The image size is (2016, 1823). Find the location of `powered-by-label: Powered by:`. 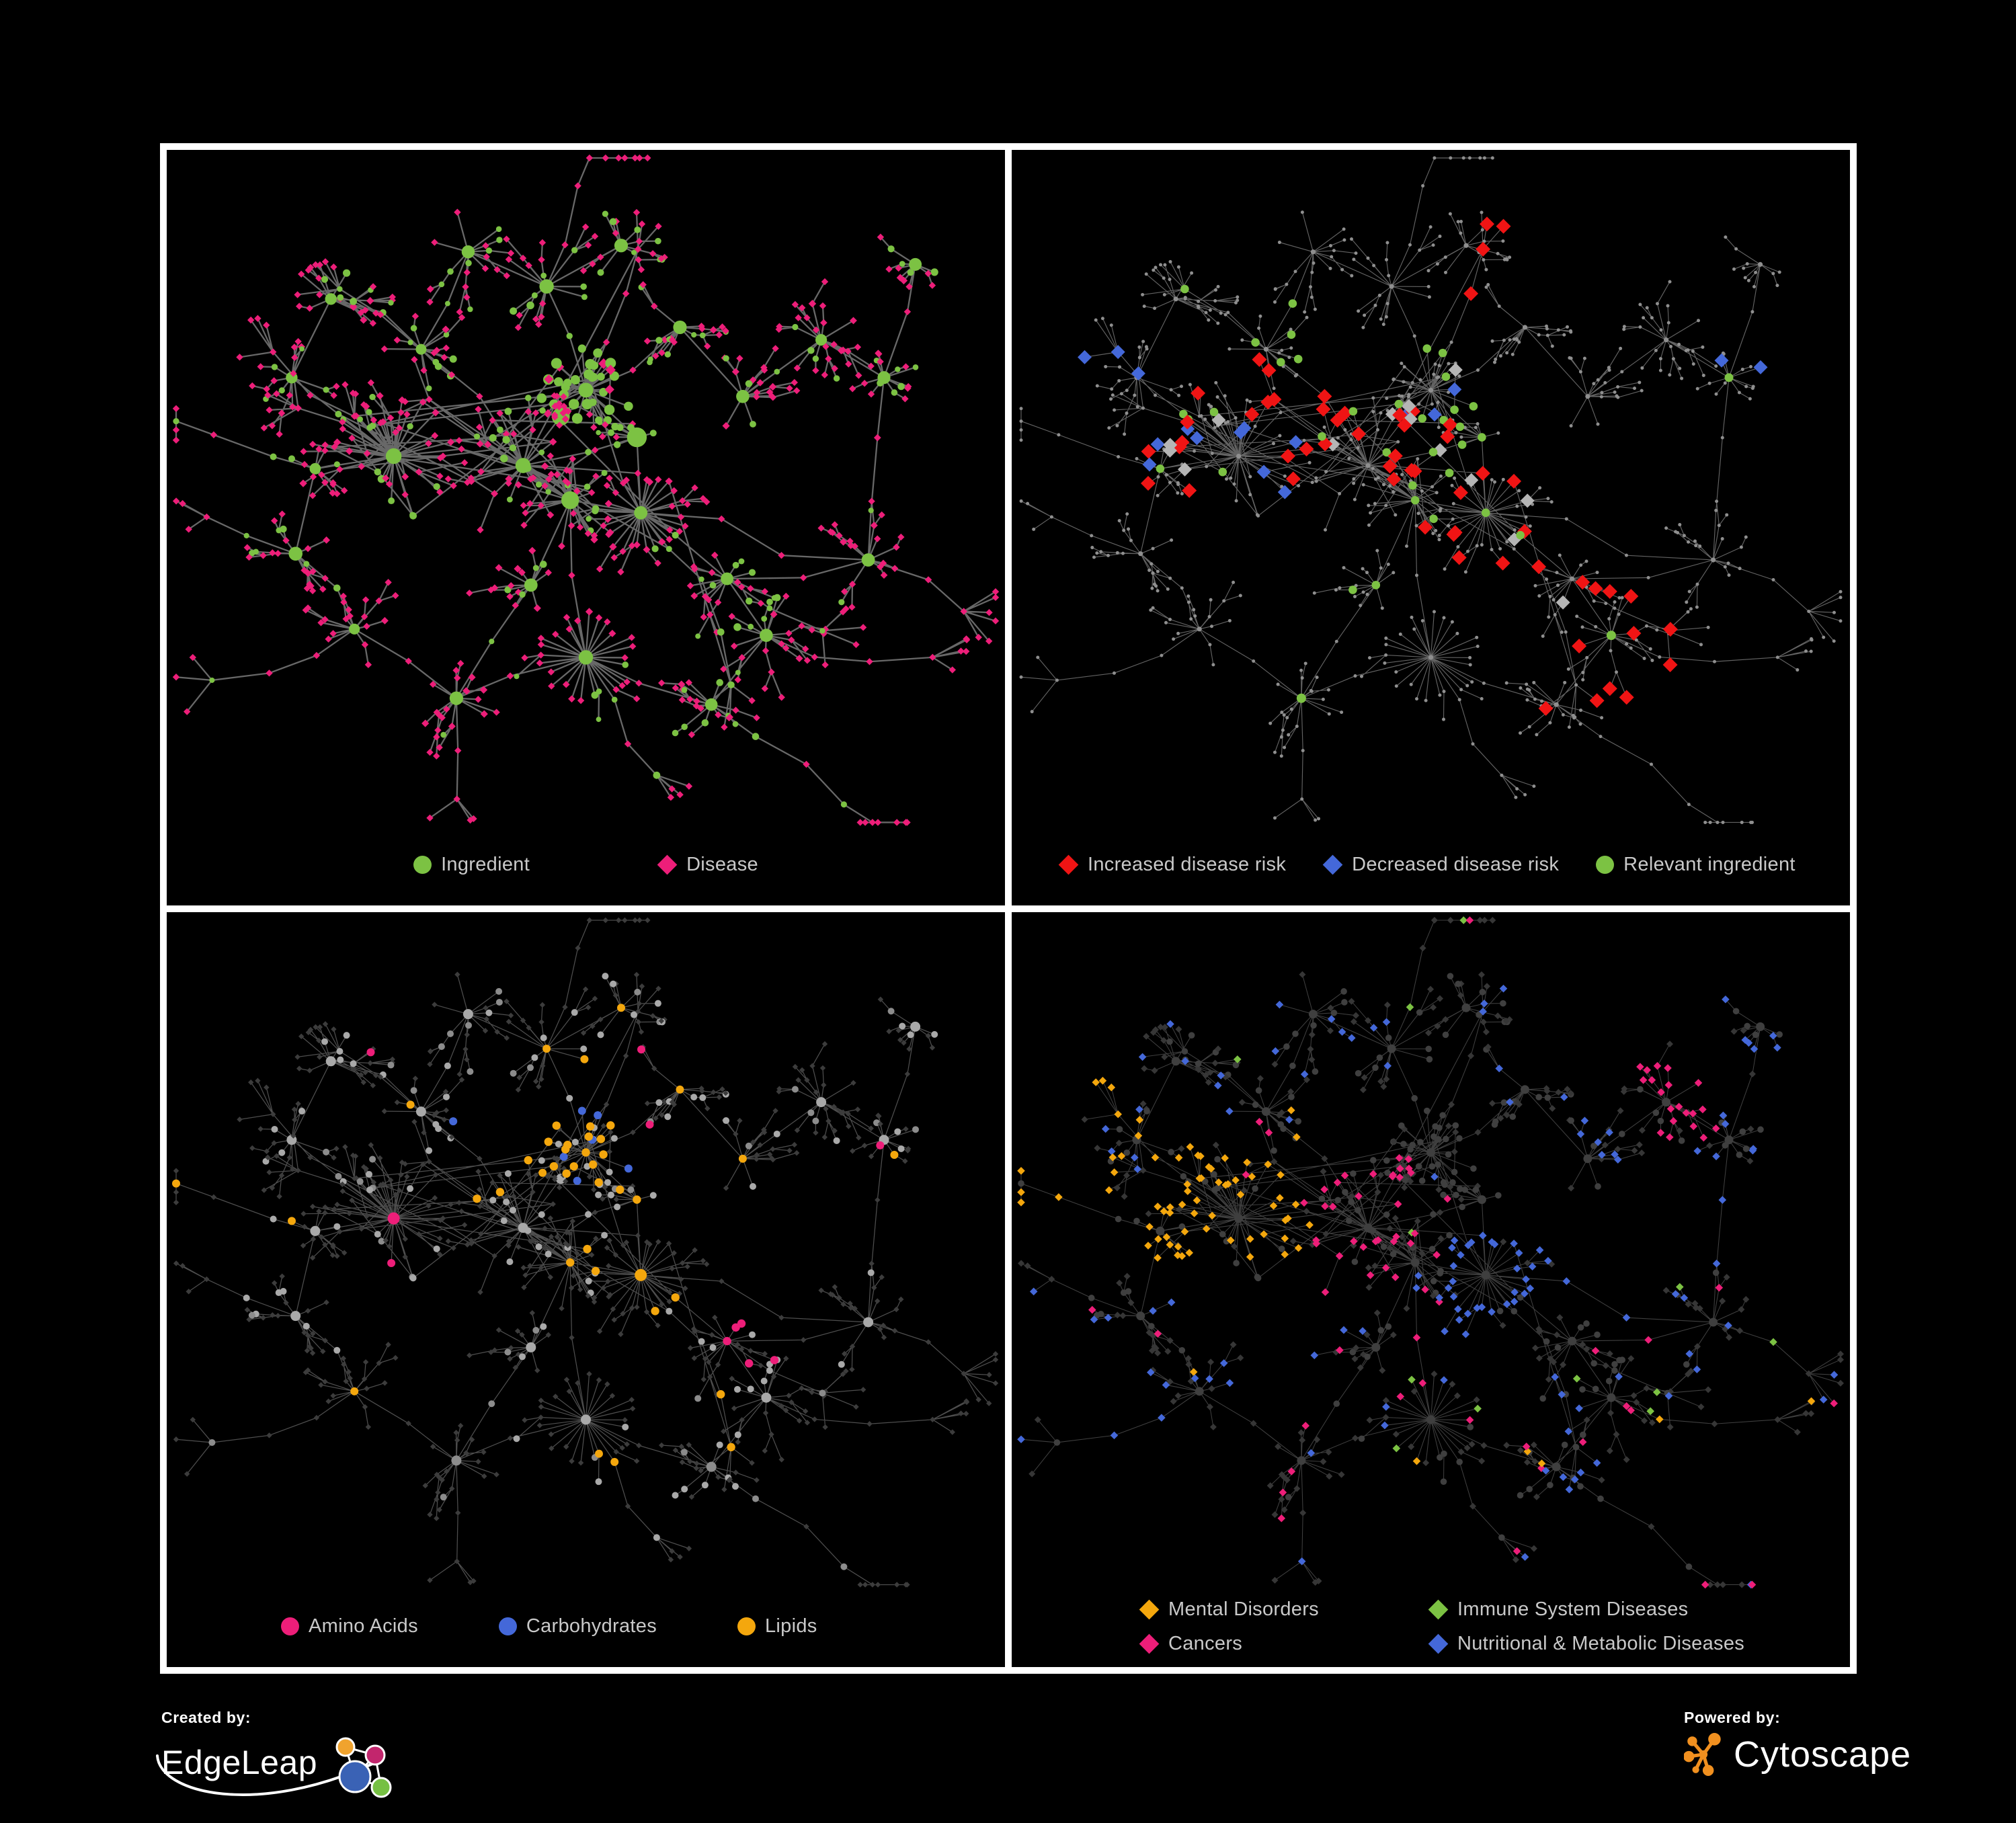

powered-by-label: Powered by: is located at coordinates (1732, 1718).